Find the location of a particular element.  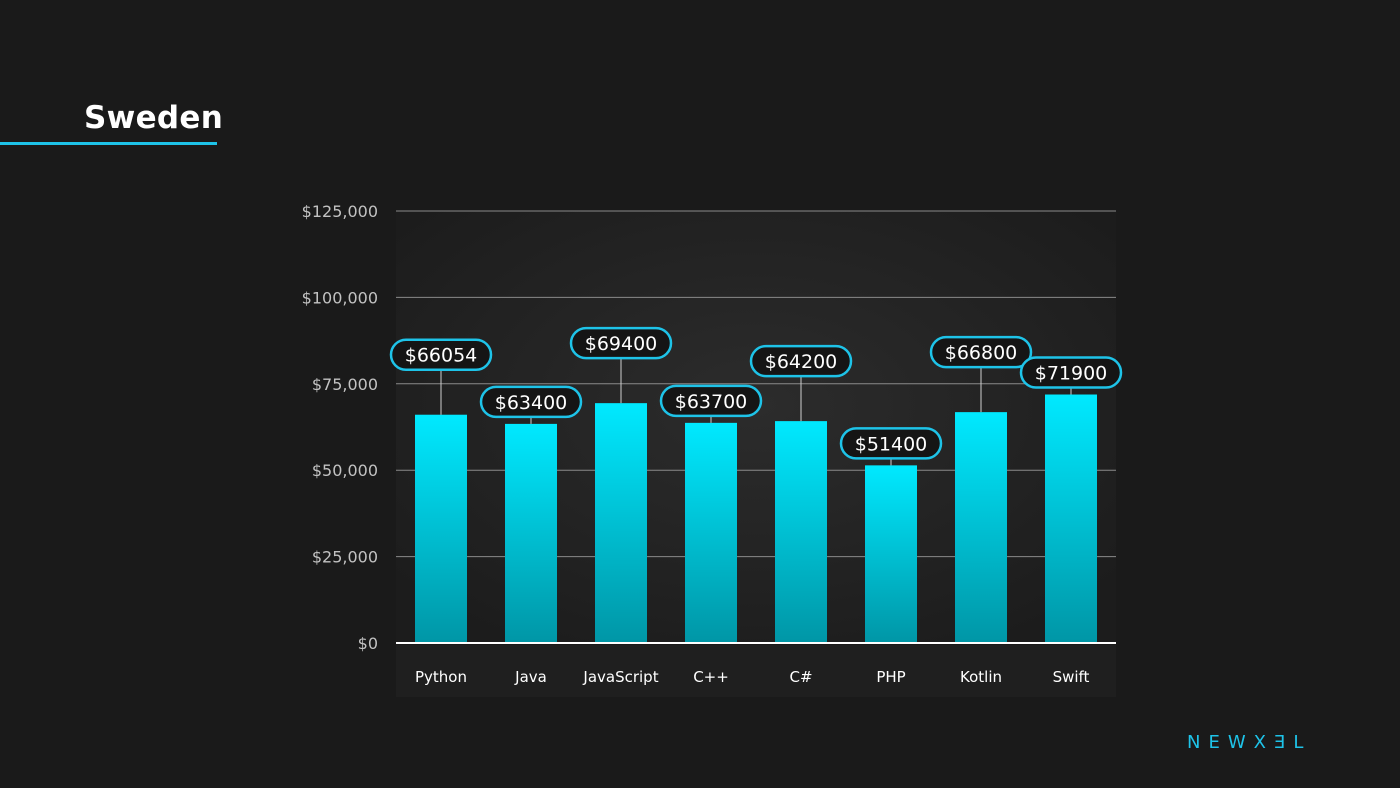

y-tick-label: $125,000 is located at coordinates (340, 211).